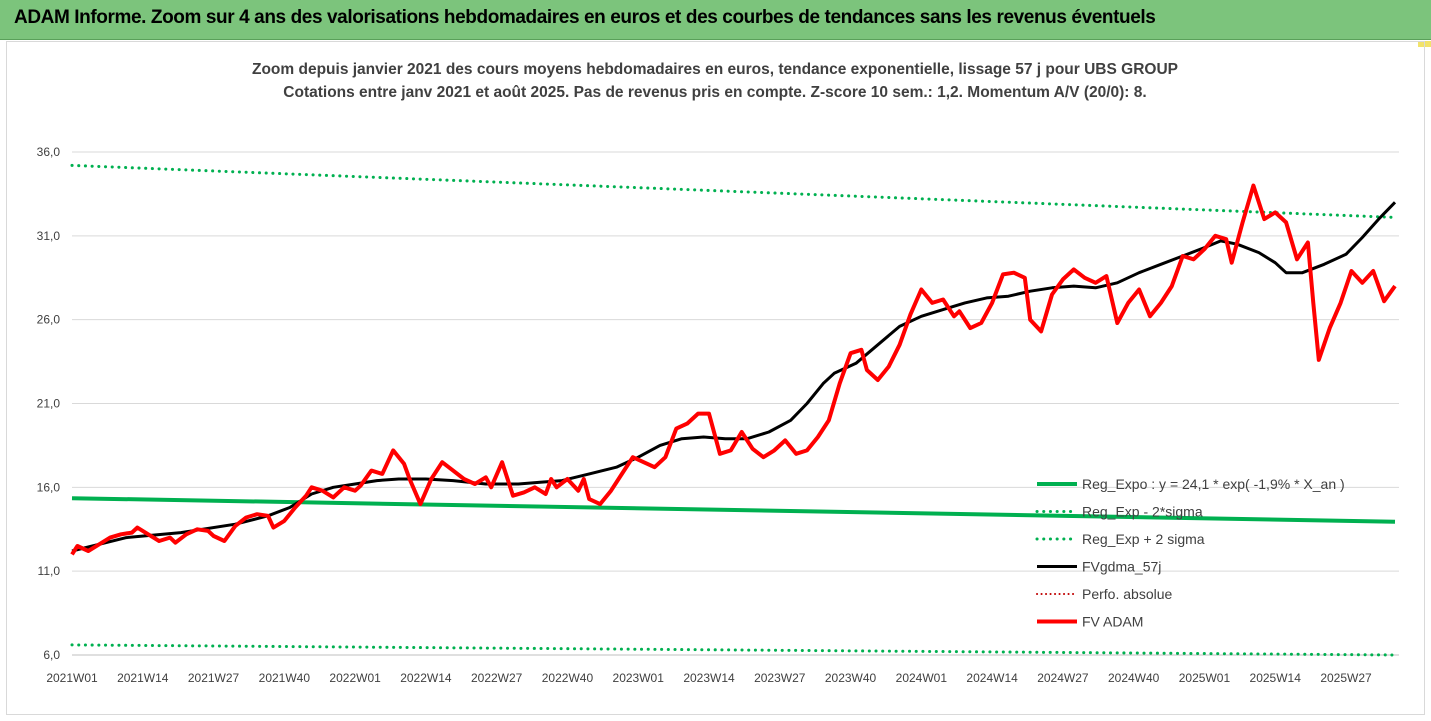  Describe the element at coordinates (143, 678) in the screenshot. I see `x-tick-label: 2021W14` at that location.